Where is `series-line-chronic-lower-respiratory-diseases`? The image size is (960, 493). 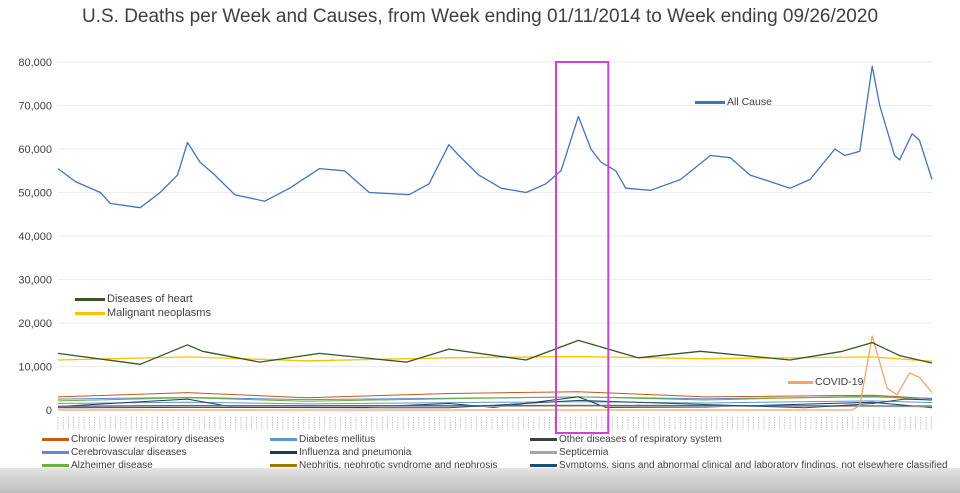 series-line-chronic-lower-respiratory-diseases is located at coordinates (495, 395).